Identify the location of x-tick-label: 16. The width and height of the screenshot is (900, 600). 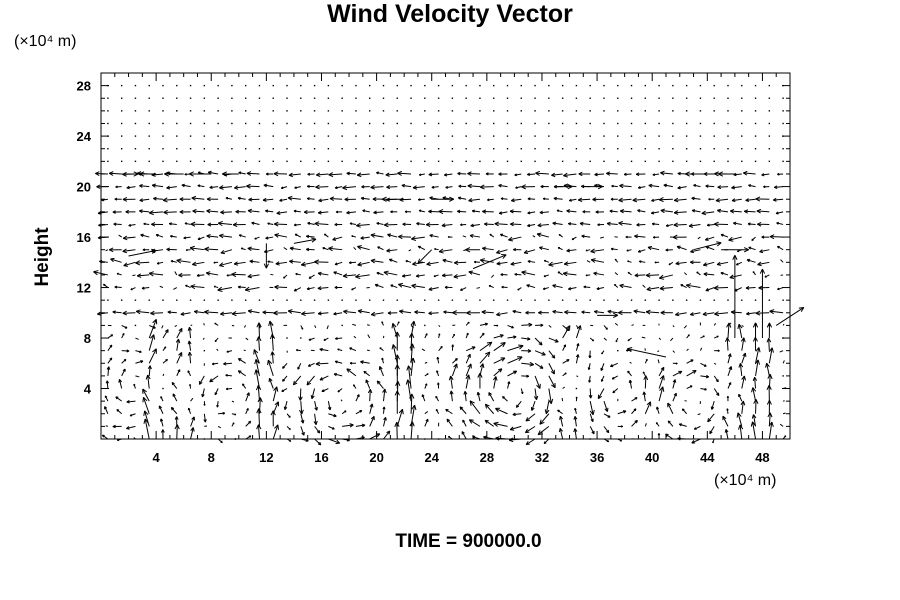
(321, 457).